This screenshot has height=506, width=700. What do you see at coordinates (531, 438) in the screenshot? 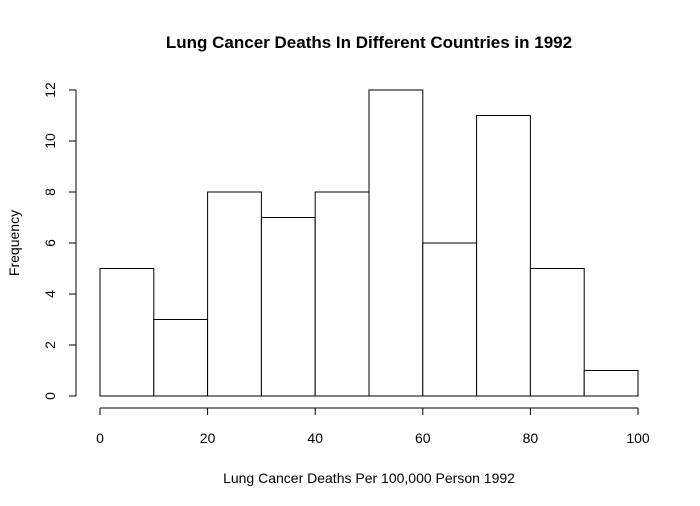
I see `x-tick-label: 80` at bounding box center [531, 438].